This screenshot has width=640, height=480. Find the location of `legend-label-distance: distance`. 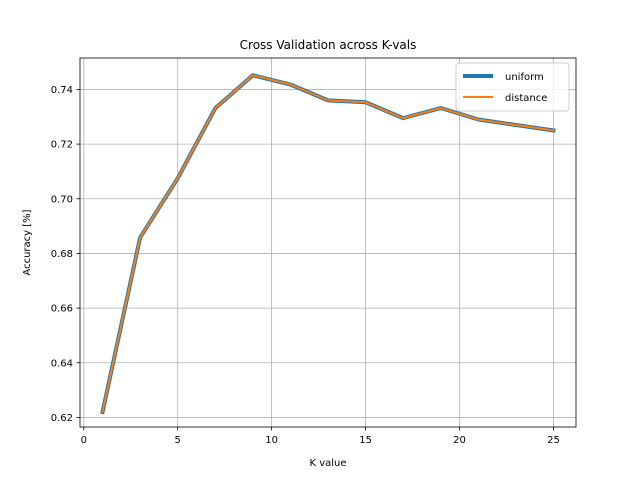

legend-label-distance: distance is located at coordinates (526, 98).